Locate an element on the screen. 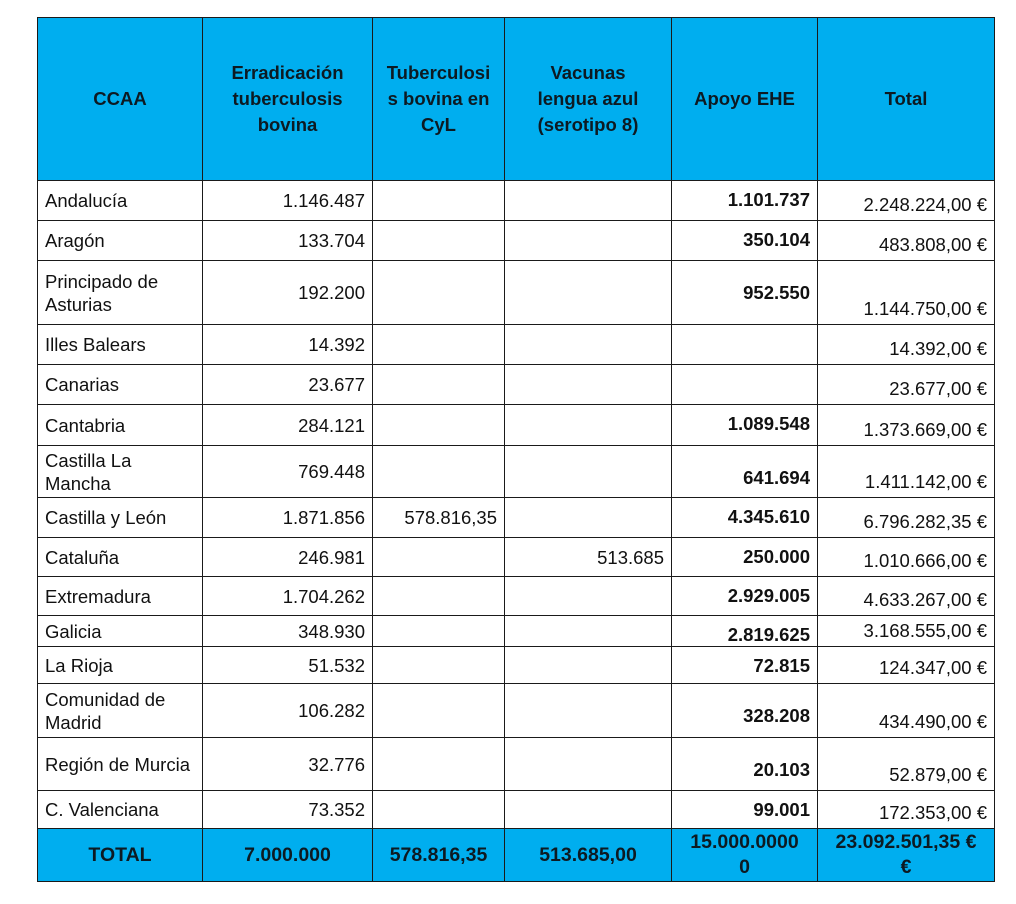 This screenshot has width=1016, height=904. totals-vacunas: 513.685,00 is located at coordinates (588, 855).